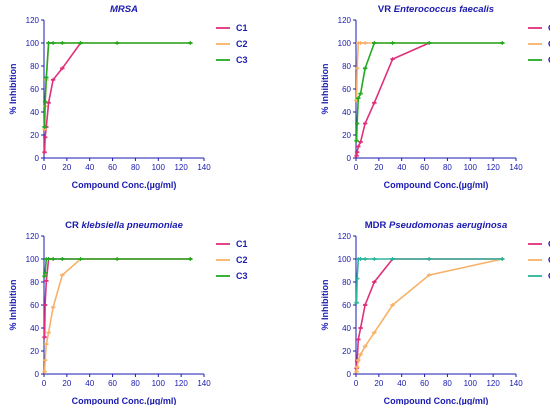 The width and height of the screenshot is (550, 405). I want to click on chart-title-organism: Enterococcus faecalis, so click(444, 9).